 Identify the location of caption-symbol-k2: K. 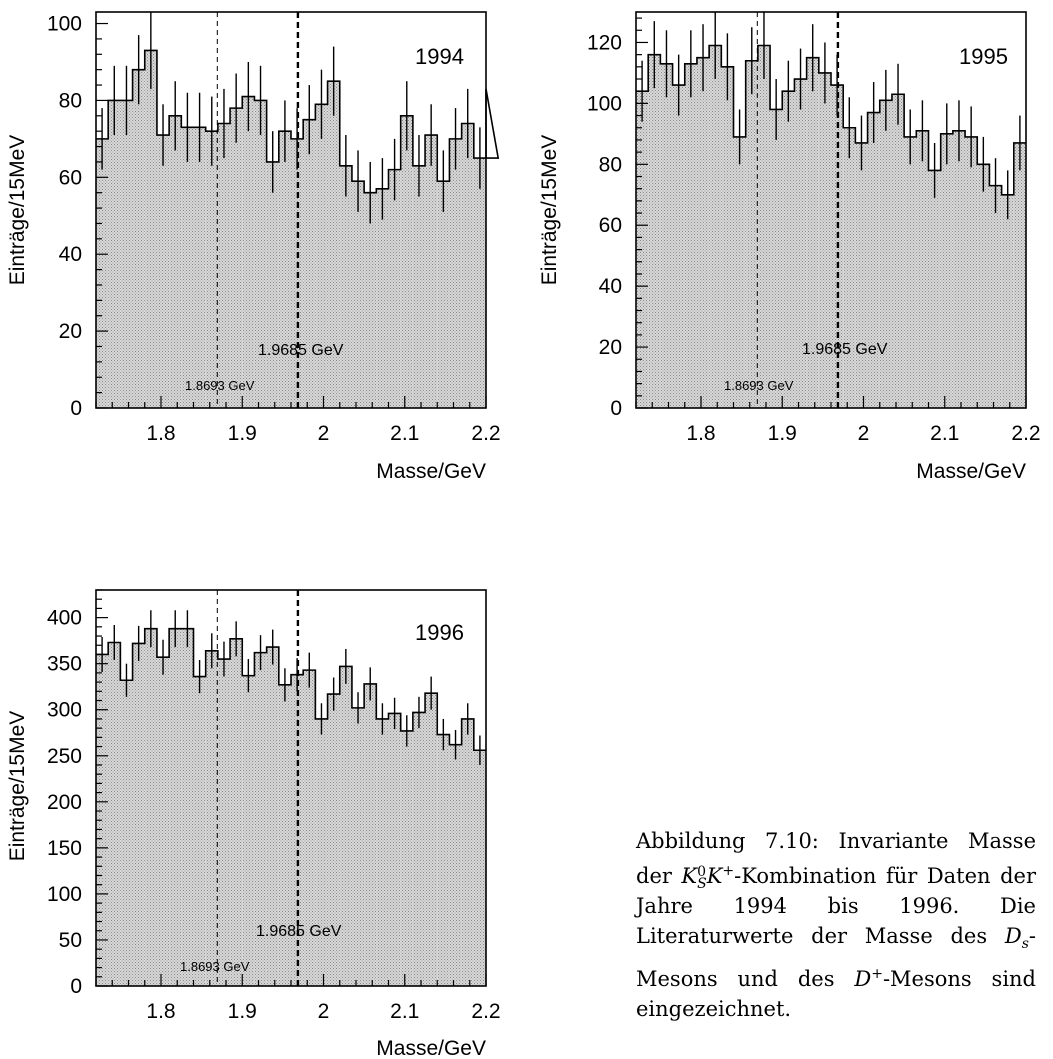
(714, 876).